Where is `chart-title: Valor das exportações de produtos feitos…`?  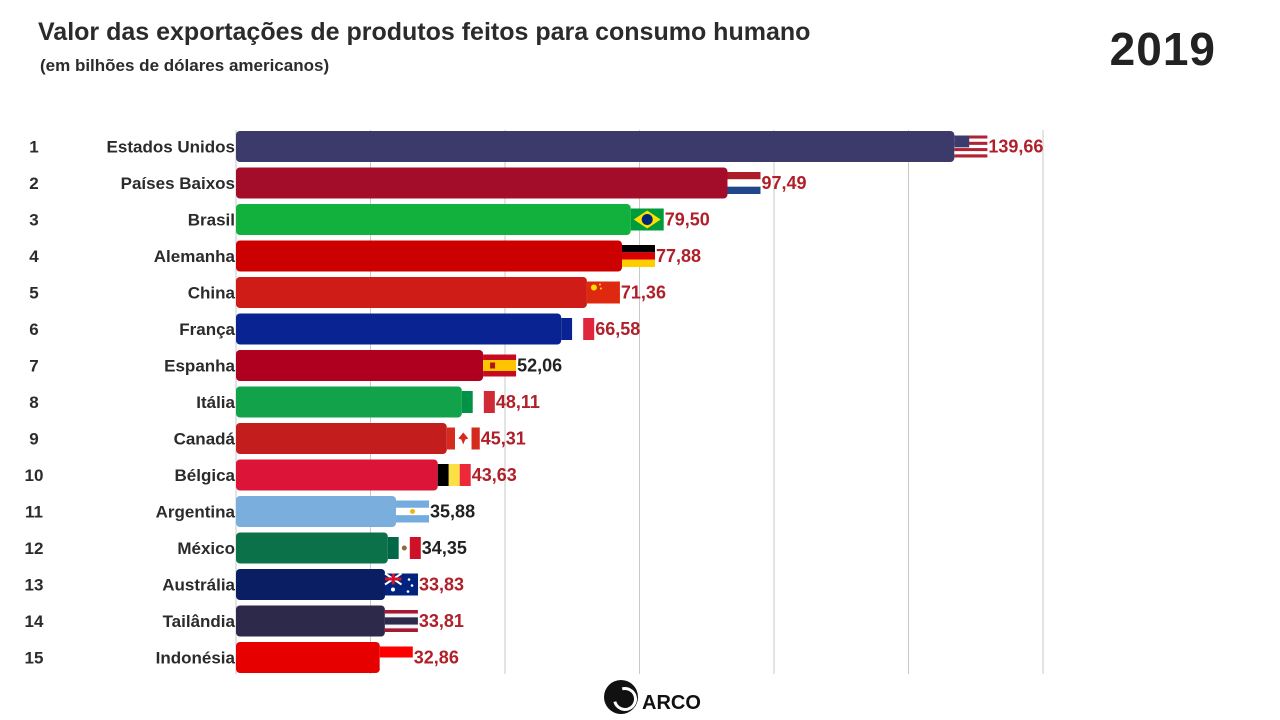 chart-title: Valor das exportações de produtos feitos… is located at coordinates (424, 32).